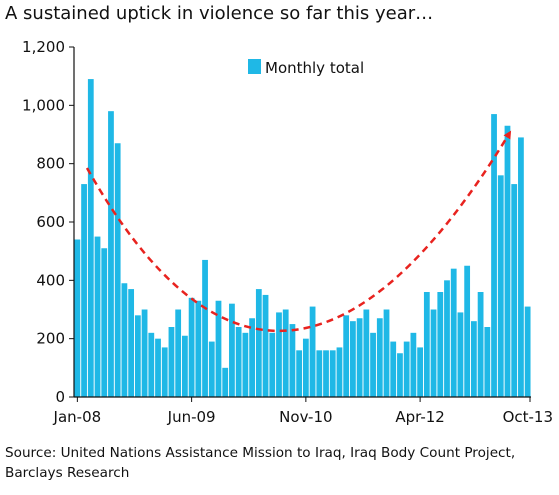 The width and height of the screenshot is (559, 495). I want to click on y-tick-label: 1,200, so click(43, 47).